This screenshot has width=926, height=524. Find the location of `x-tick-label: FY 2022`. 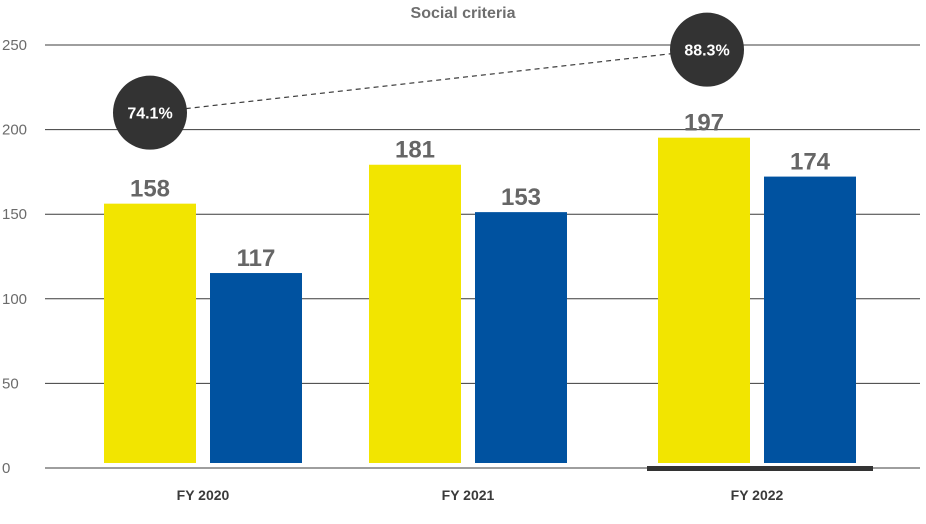

x-tick-label: FY 2022 is located at coordinates (757, 495).